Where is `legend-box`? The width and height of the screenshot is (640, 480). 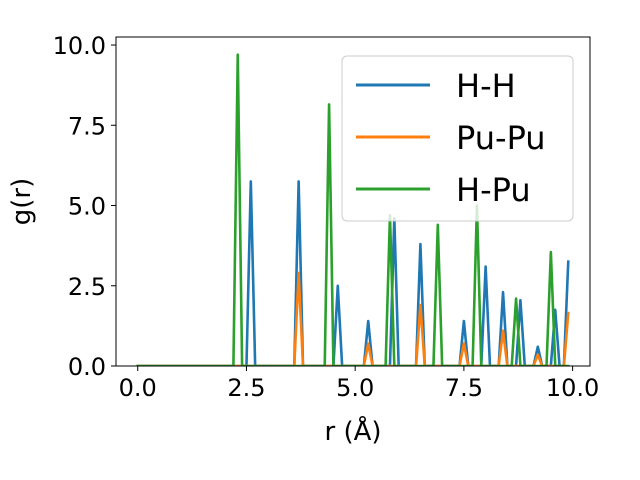
legend-box is located at coordinates (457, 138).